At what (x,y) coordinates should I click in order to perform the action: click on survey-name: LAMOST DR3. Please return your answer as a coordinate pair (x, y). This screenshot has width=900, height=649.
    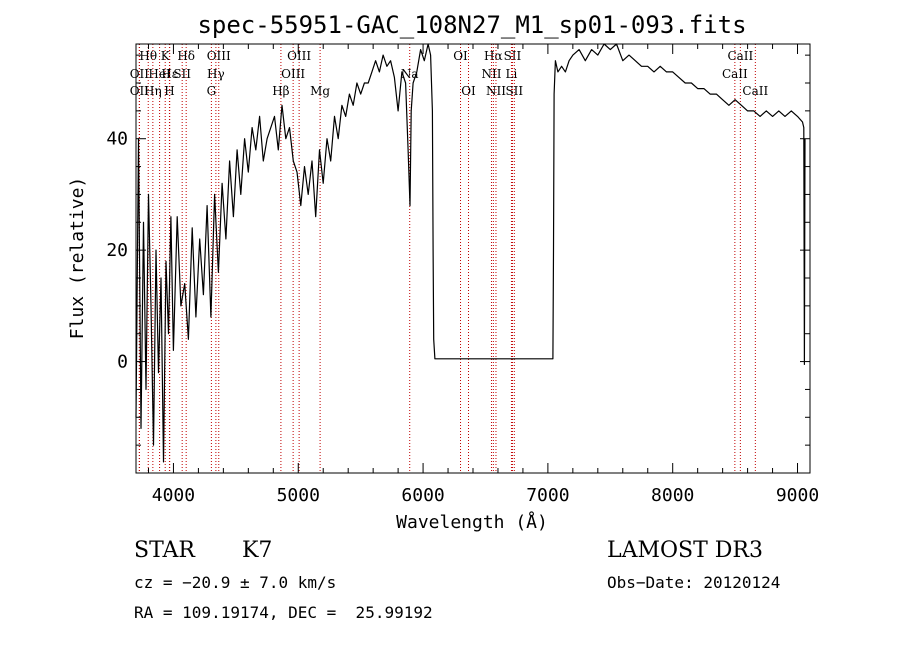
    Looking at the image, I should click on (685, 550).